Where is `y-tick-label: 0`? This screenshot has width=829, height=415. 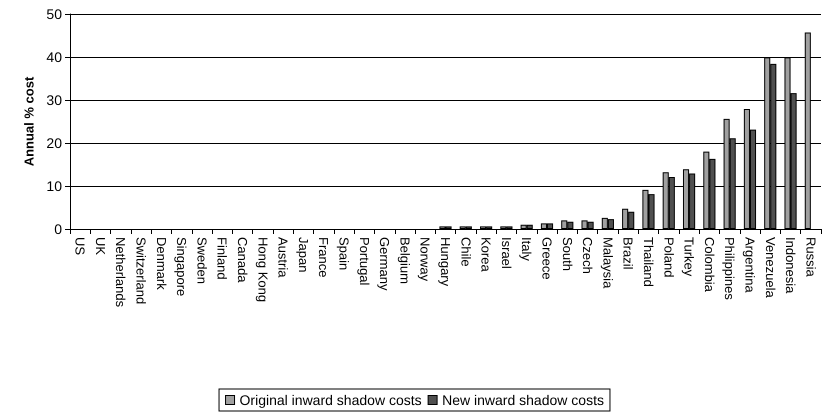
y-tick-label: 0 is located at coordinates (58, 229).